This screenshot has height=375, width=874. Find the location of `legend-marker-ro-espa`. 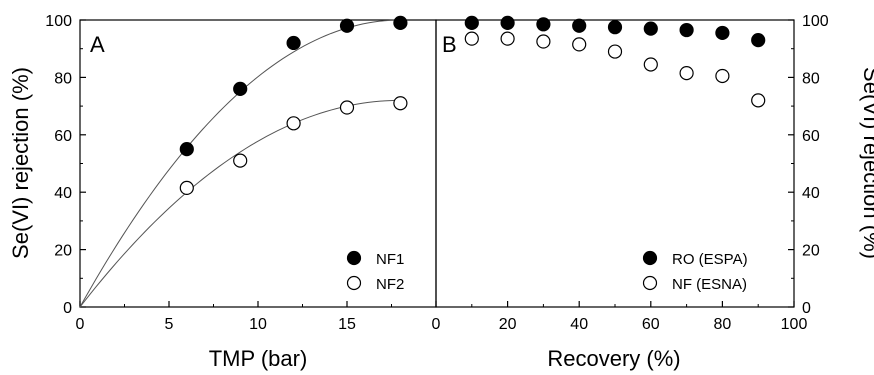

legend-marker-ro-espa is located at coordinates (650, 258).